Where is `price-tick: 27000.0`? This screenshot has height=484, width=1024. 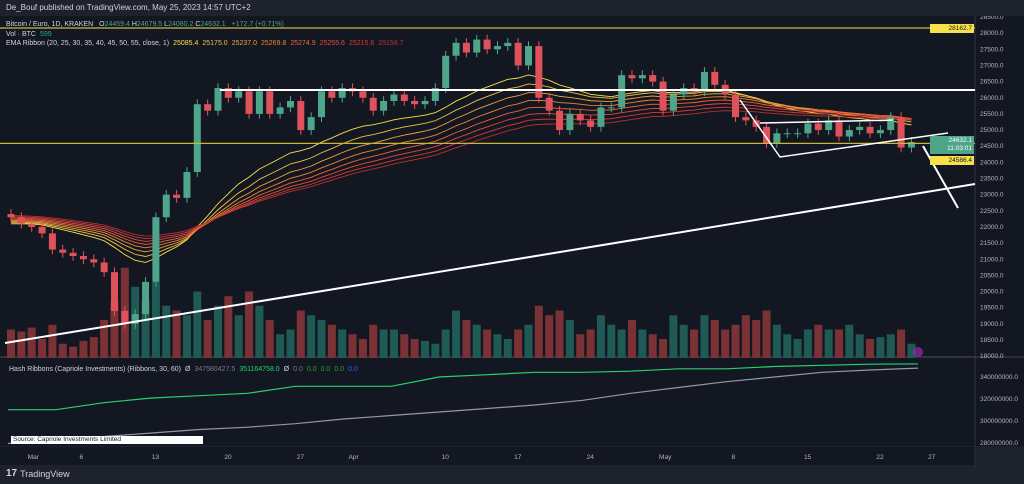 price-tick: 27000.0 is located at coordinates (992, 65).